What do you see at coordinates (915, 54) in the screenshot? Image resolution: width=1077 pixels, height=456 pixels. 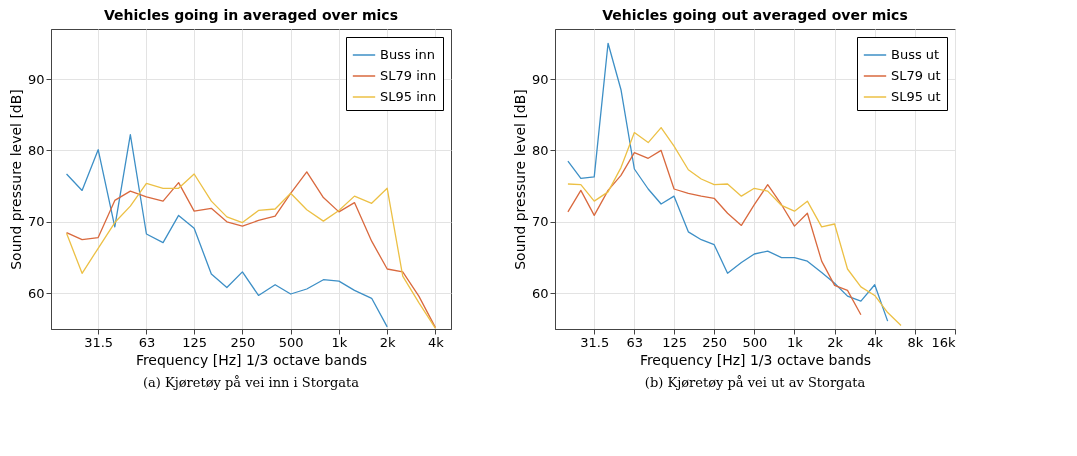 I see `legend-label: Buss ut` at bounding box center [915, 54].